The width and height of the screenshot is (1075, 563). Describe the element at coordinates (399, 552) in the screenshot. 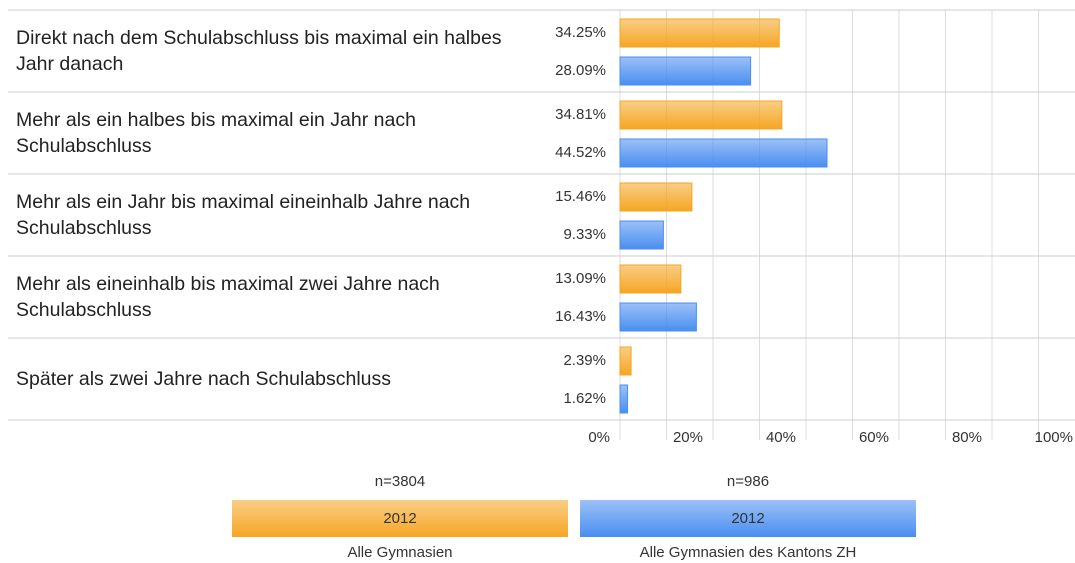

I see `legend-name: Alle Gymnasien` at that location.